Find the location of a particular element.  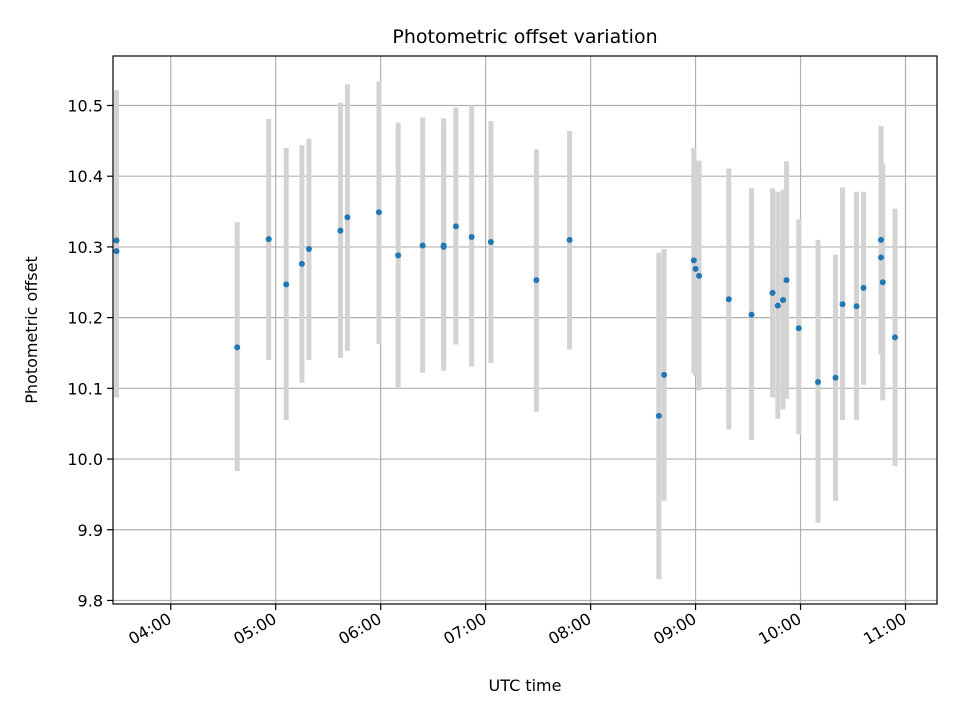

chart-title: Photometric offset variation is located at coordinates (524, 37).